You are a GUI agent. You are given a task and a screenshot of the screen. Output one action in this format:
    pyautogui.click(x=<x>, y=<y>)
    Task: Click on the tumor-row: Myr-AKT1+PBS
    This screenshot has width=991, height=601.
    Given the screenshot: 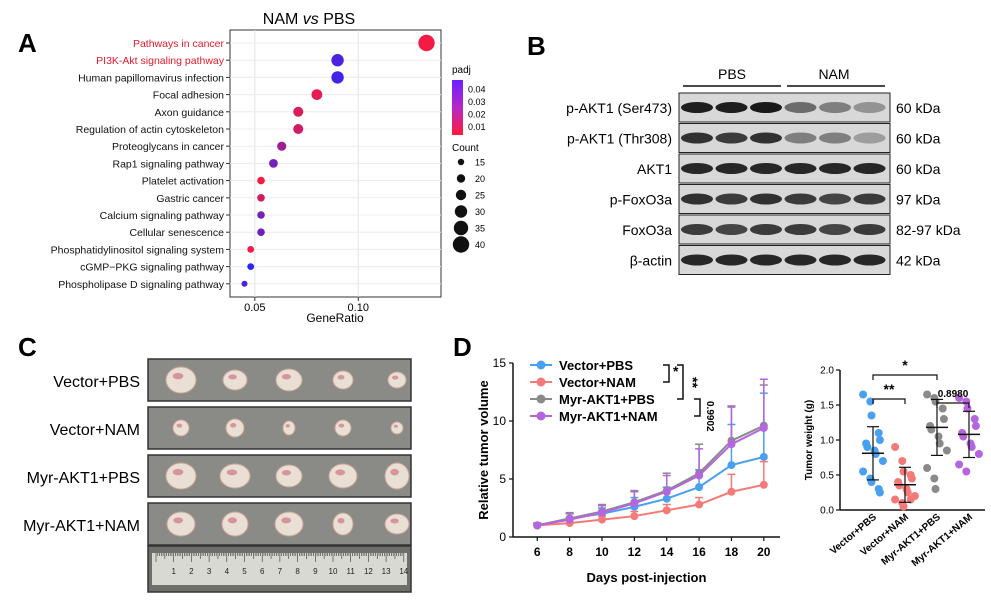 What is the action you would take?
    pyautogui.click(x=219, y=476)
    